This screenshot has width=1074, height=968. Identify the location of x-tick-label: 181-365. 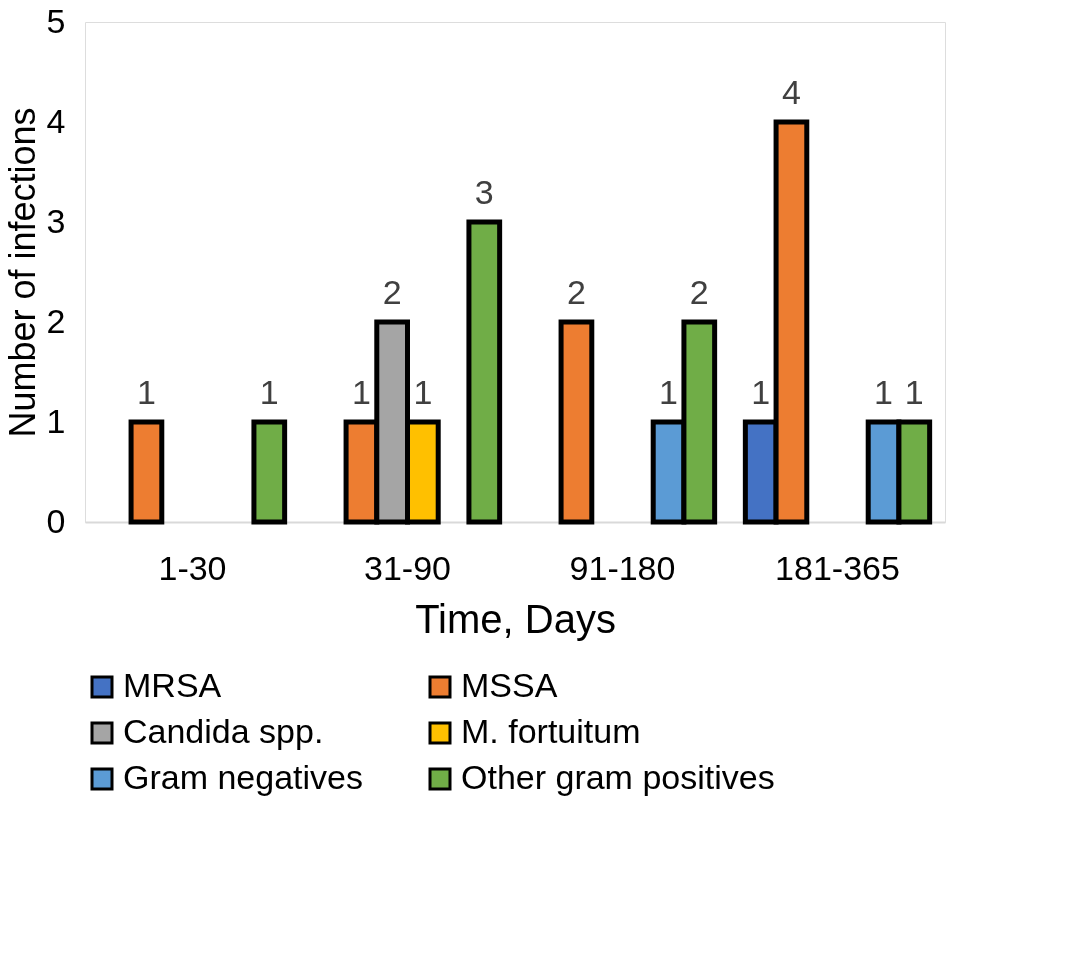
(837, 567).